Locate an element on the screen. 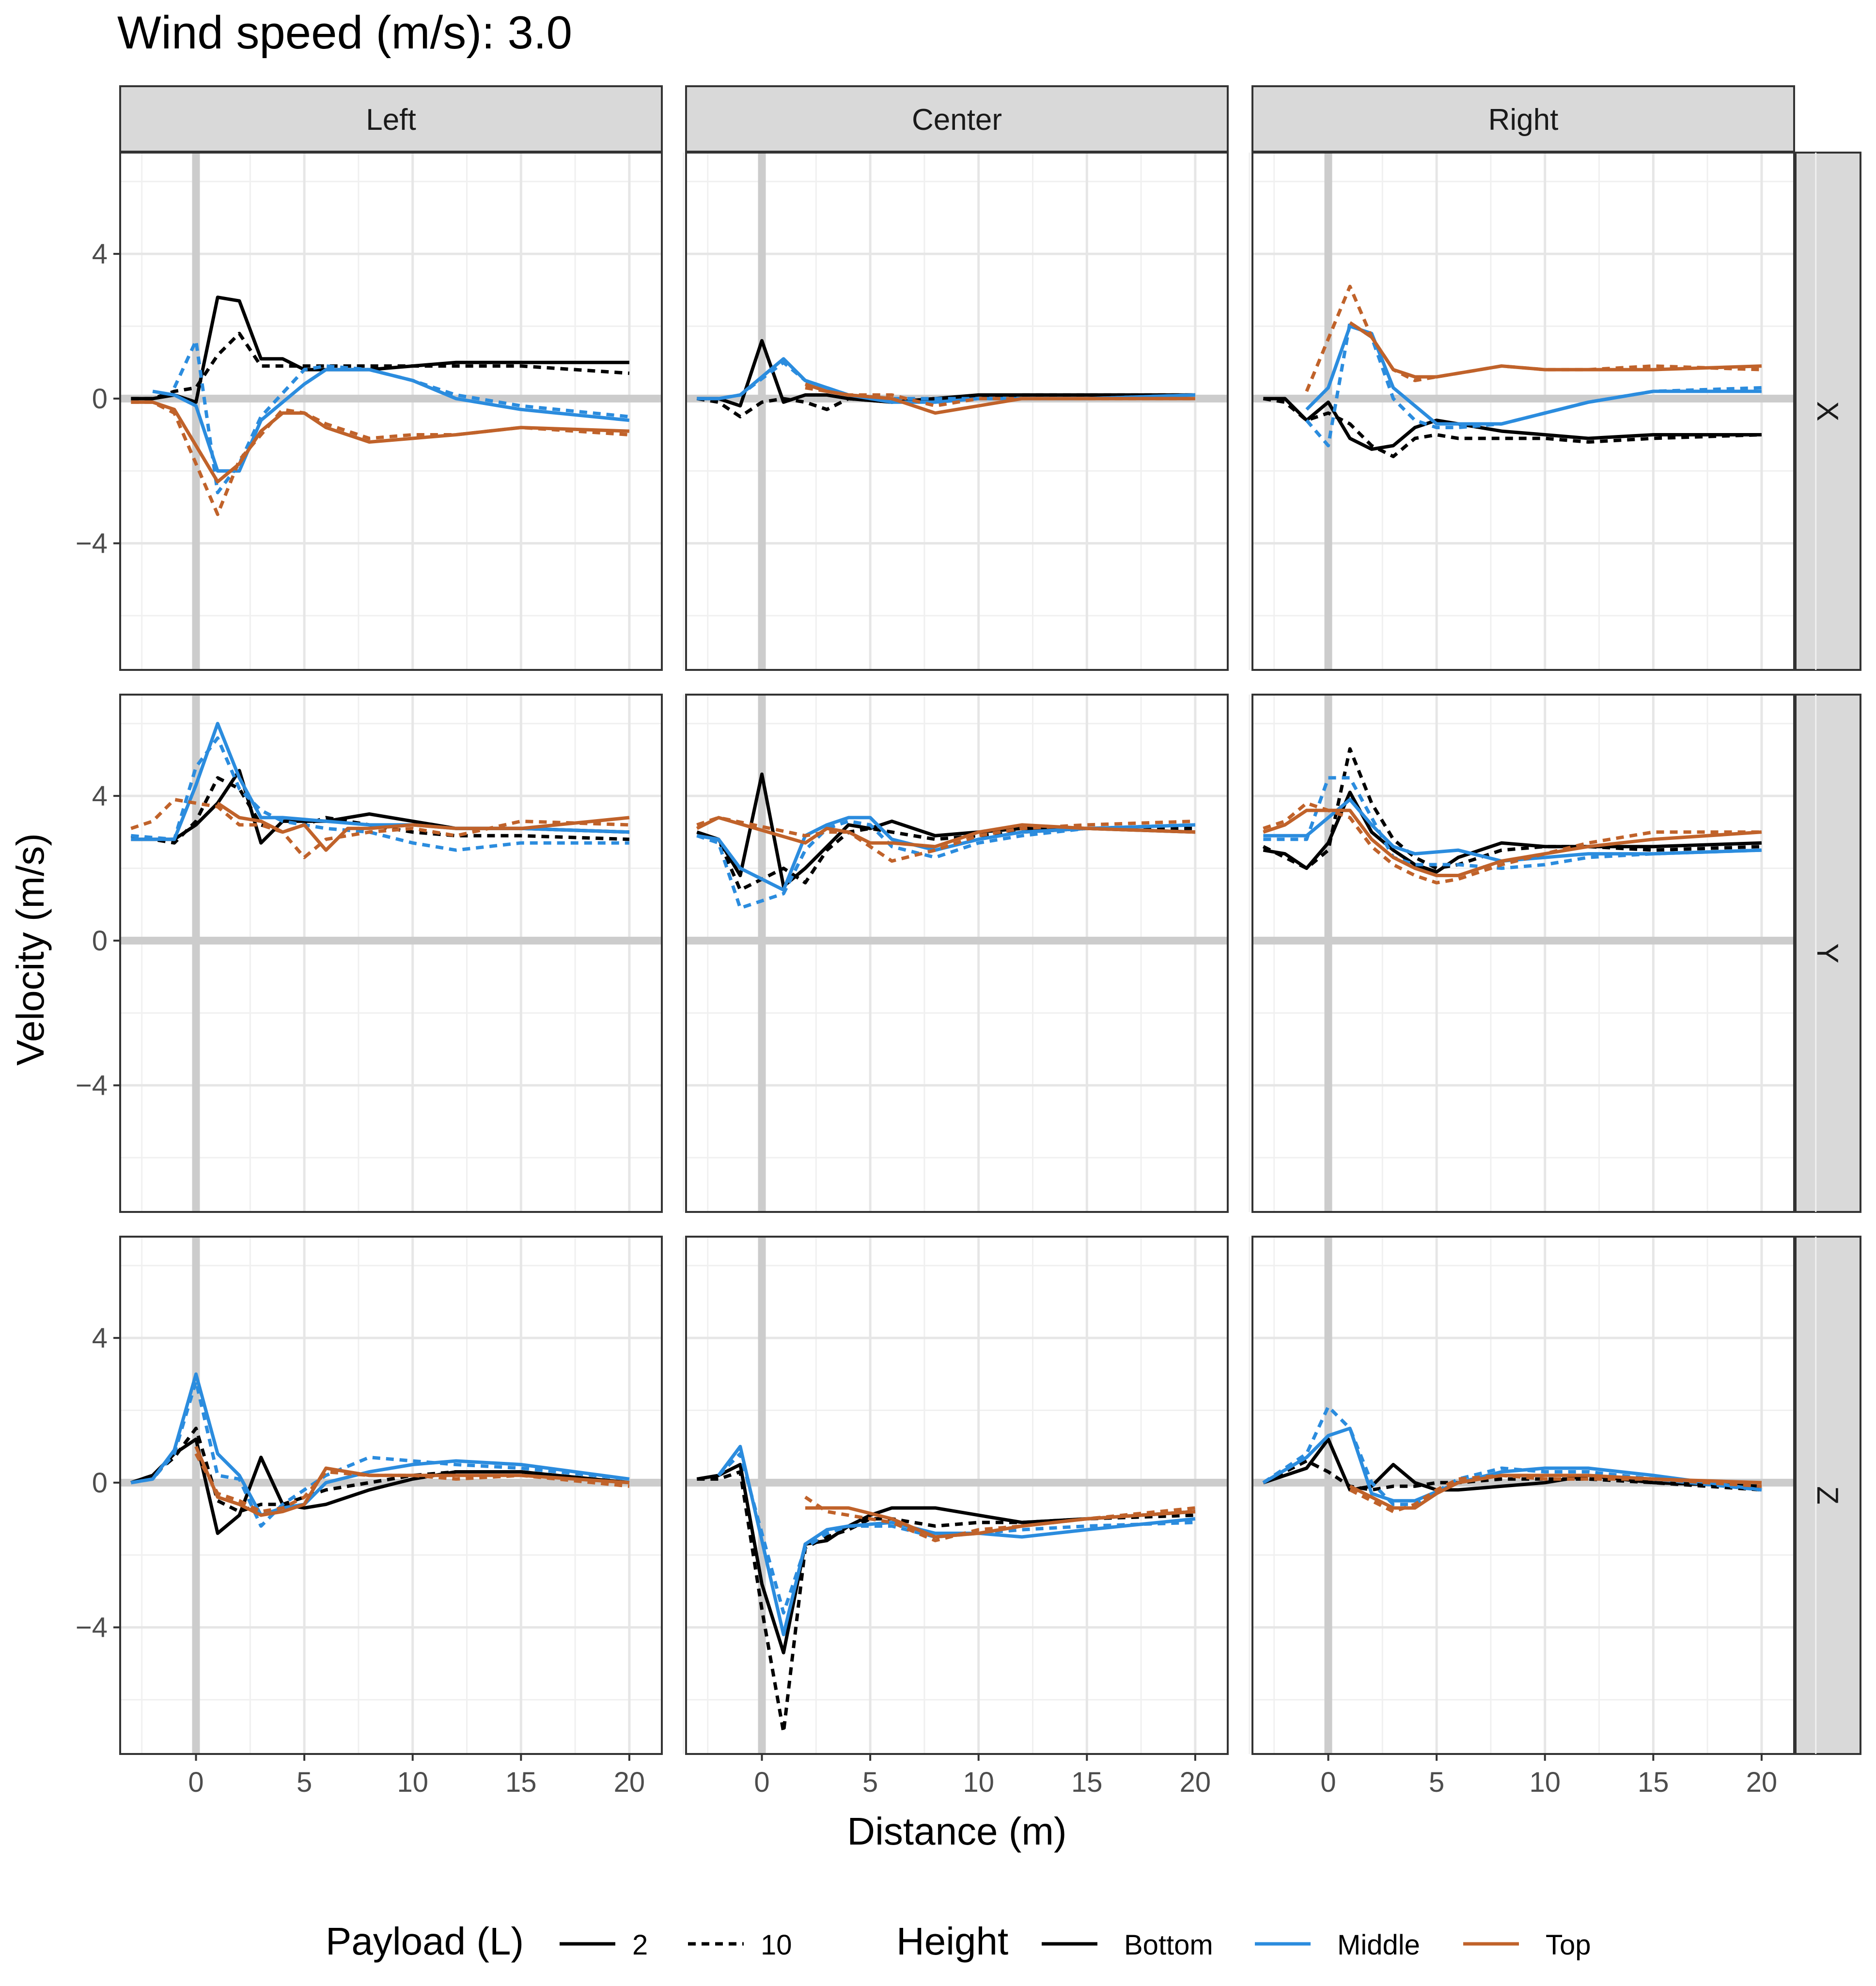 This screenshot has width=1876, height=1986. x-axis-label: Distance (m) is located at coordinates (957, 1831).